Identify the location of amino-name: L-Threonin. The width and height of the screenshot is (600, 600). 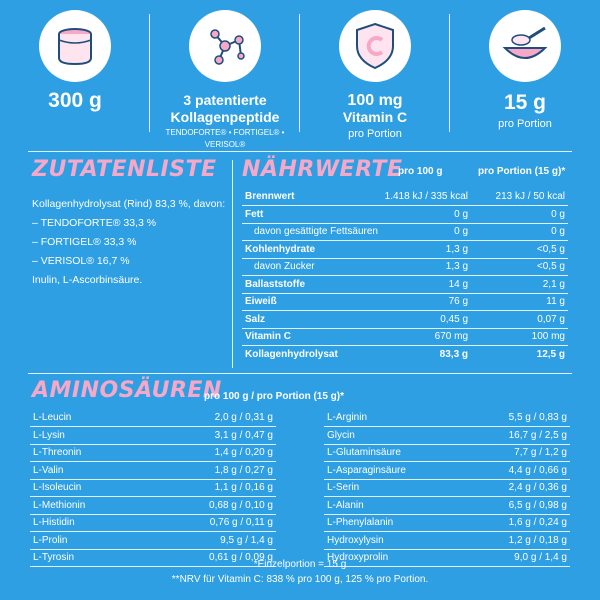
(105, 453).